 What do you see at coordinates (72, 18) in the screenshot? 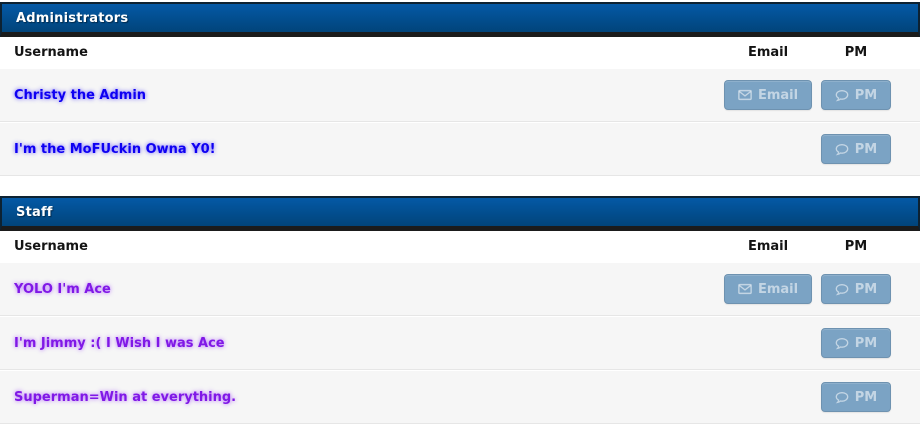
I see `section-title: Administrators` at bounding box center [72, 18].